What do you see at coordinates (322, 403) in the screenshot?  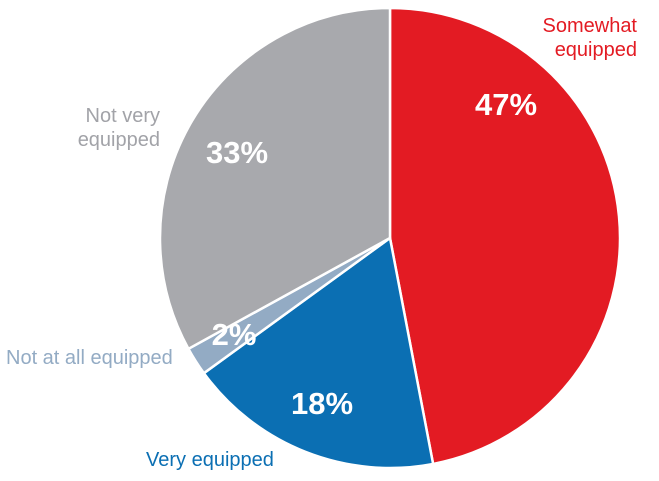 I see `value-label: 18%` at bounding box center [322, 403].